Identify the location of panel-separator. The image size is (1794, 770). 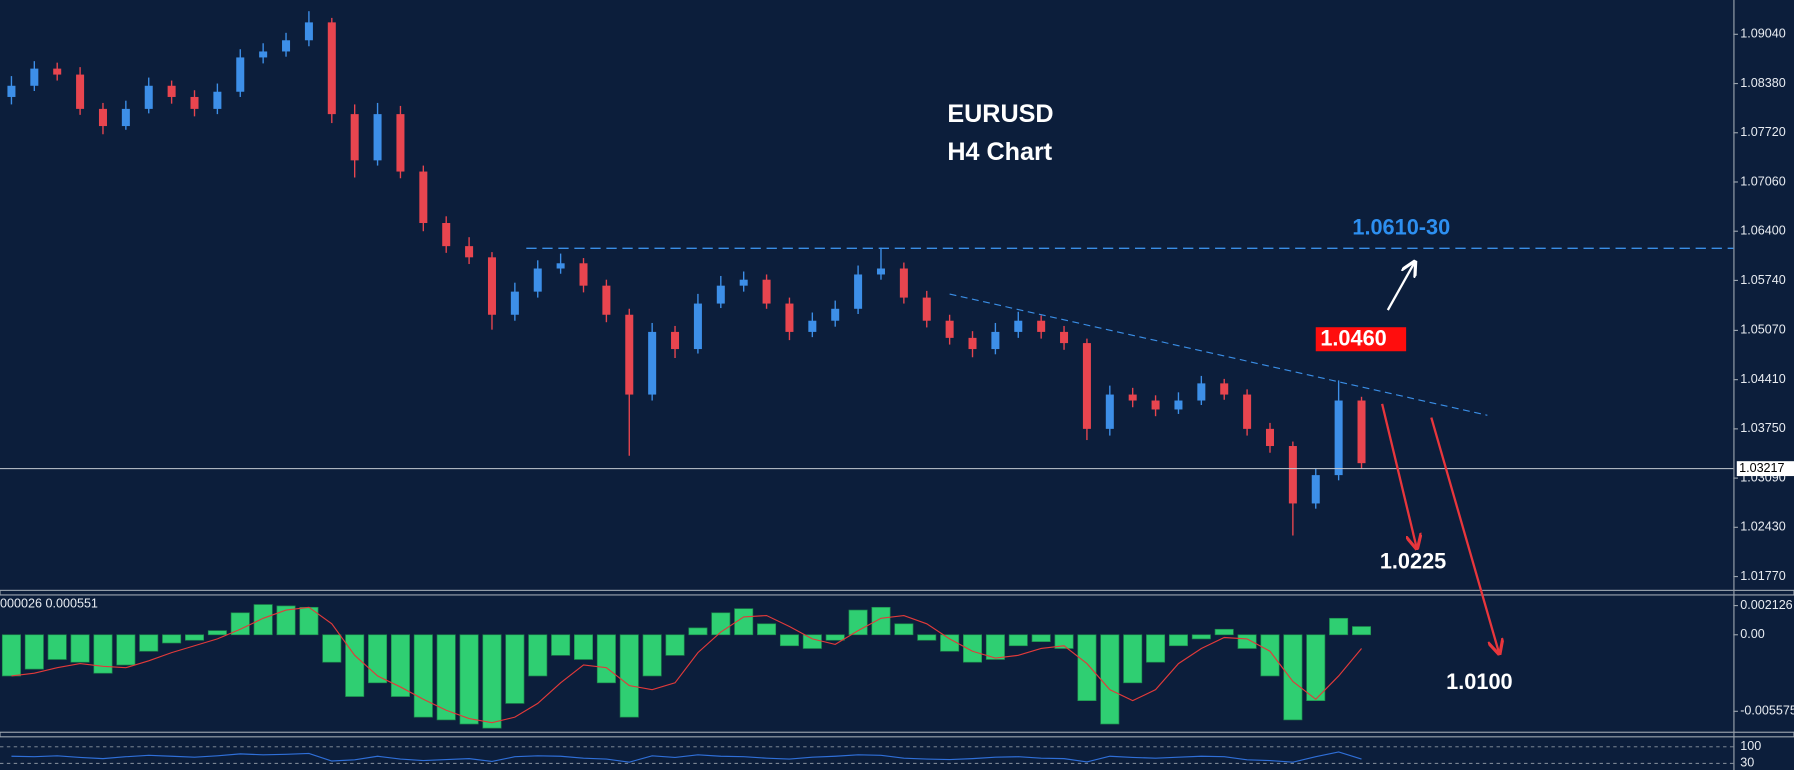
(897, 734).